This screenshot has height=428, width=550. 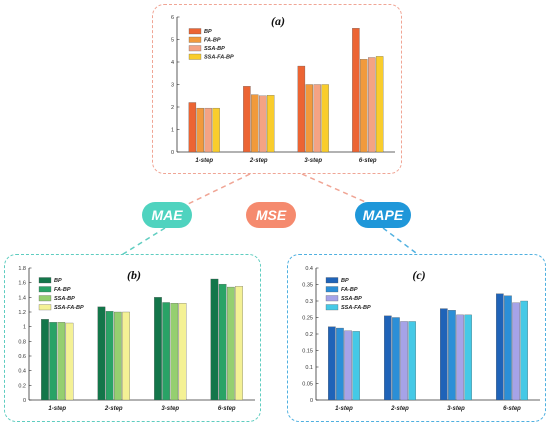 I want to click on panel-label: (a), so click(x=278, y=21).